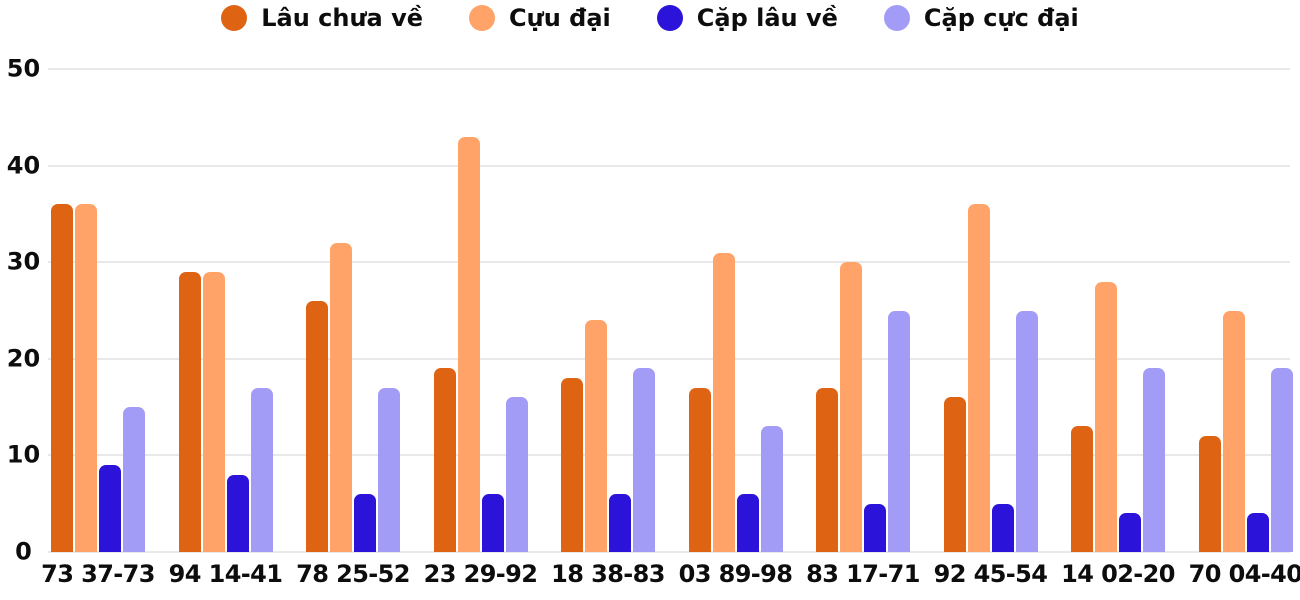 Image resolution: width=1300 pixels, height=600 pixels. What do you see at coordinates (1244, 574) in the screenshot?
I see `x-axis-label: 70 04-40` at bounding box center [1244, 574].